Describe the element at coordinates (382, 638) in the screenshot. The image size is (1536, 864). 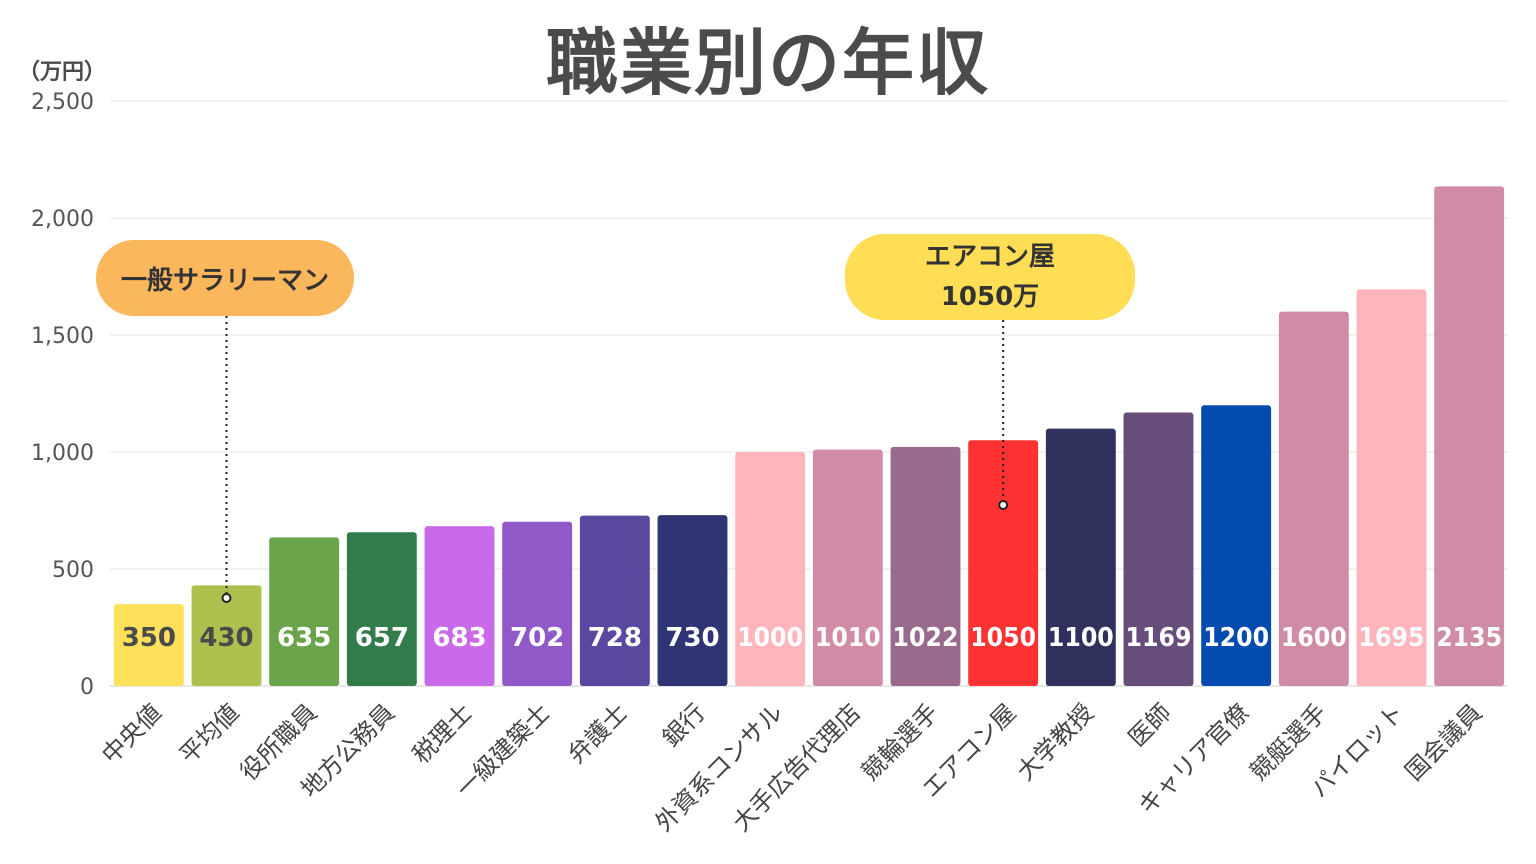
I see `bar-value-label: 657` at that location.